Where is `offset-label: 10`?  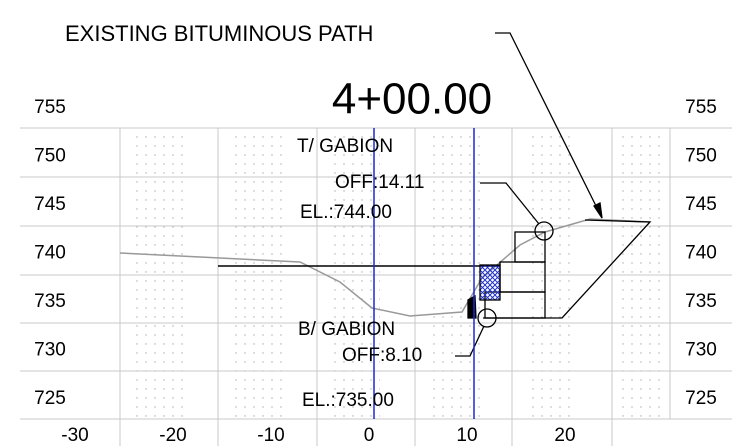 offset-label: 10 is located at coordinates (466, 435).